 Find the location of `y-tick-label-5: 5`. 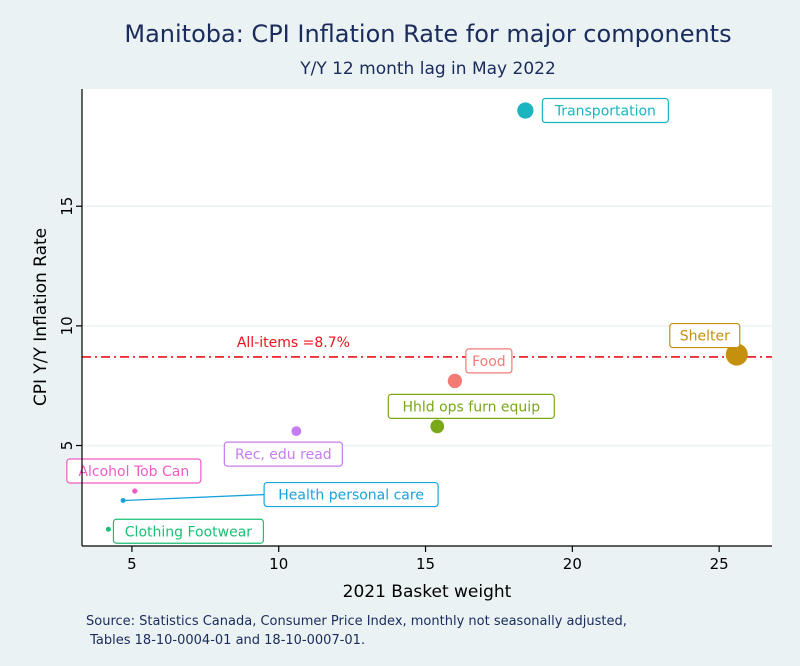

y-tick-label-5: 5 is located at coordinates (67, 446).